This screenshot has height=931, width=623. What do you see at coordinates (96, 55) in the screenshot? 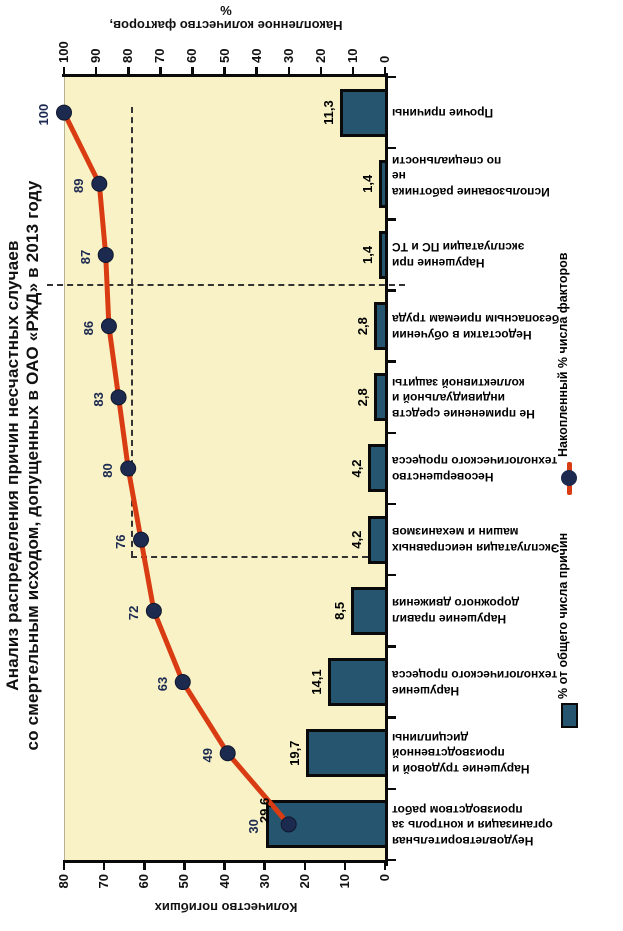
I see `right-axis-tick-label: 90` at bounding box center [96, 55].